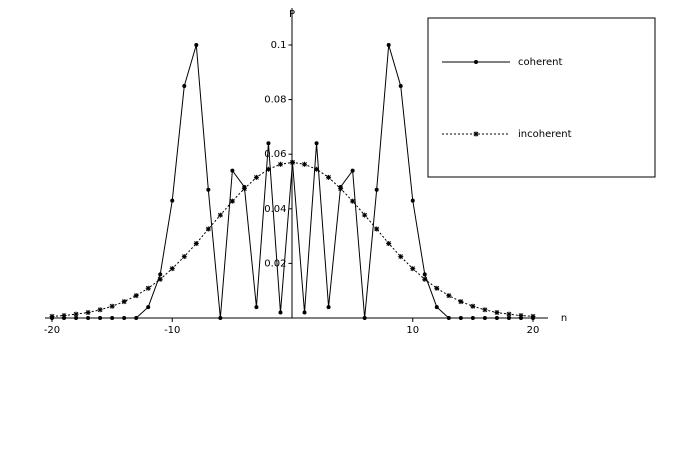  What do you see at coordinates (292, 14) in the screenshot?
I see `y-axis-label: P` at bounding box center [292, 14].